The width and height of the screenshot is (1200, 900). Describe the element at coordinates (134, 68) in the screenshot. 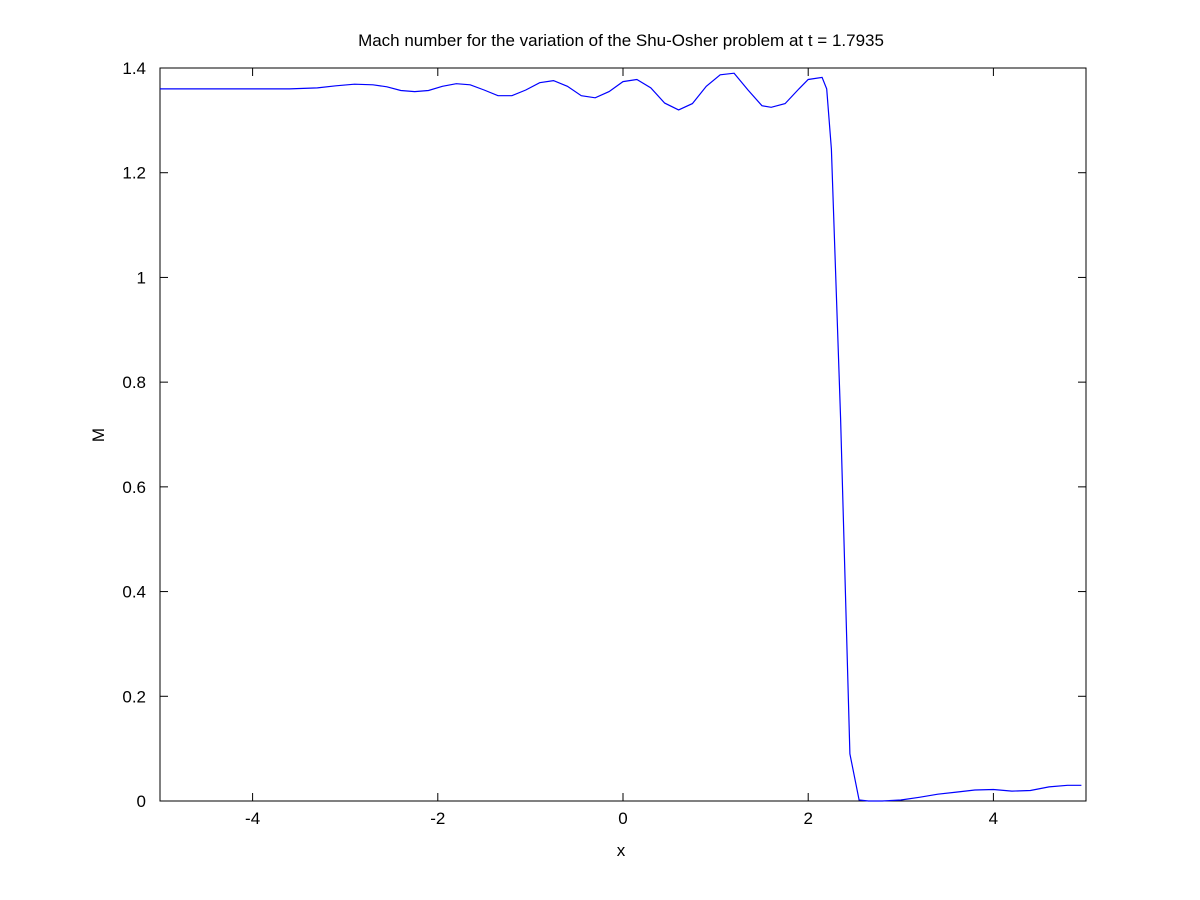

I see `y-tick-label: 1.4` at that location.